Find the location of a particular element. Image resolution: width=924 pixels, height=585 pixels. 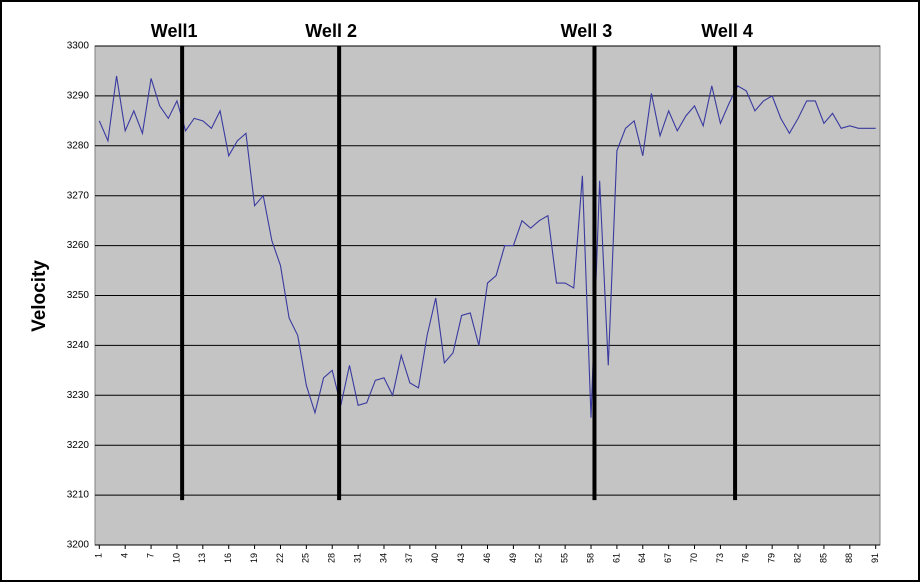

y-tick-label: 3270 is located at coordinates (78, 195).